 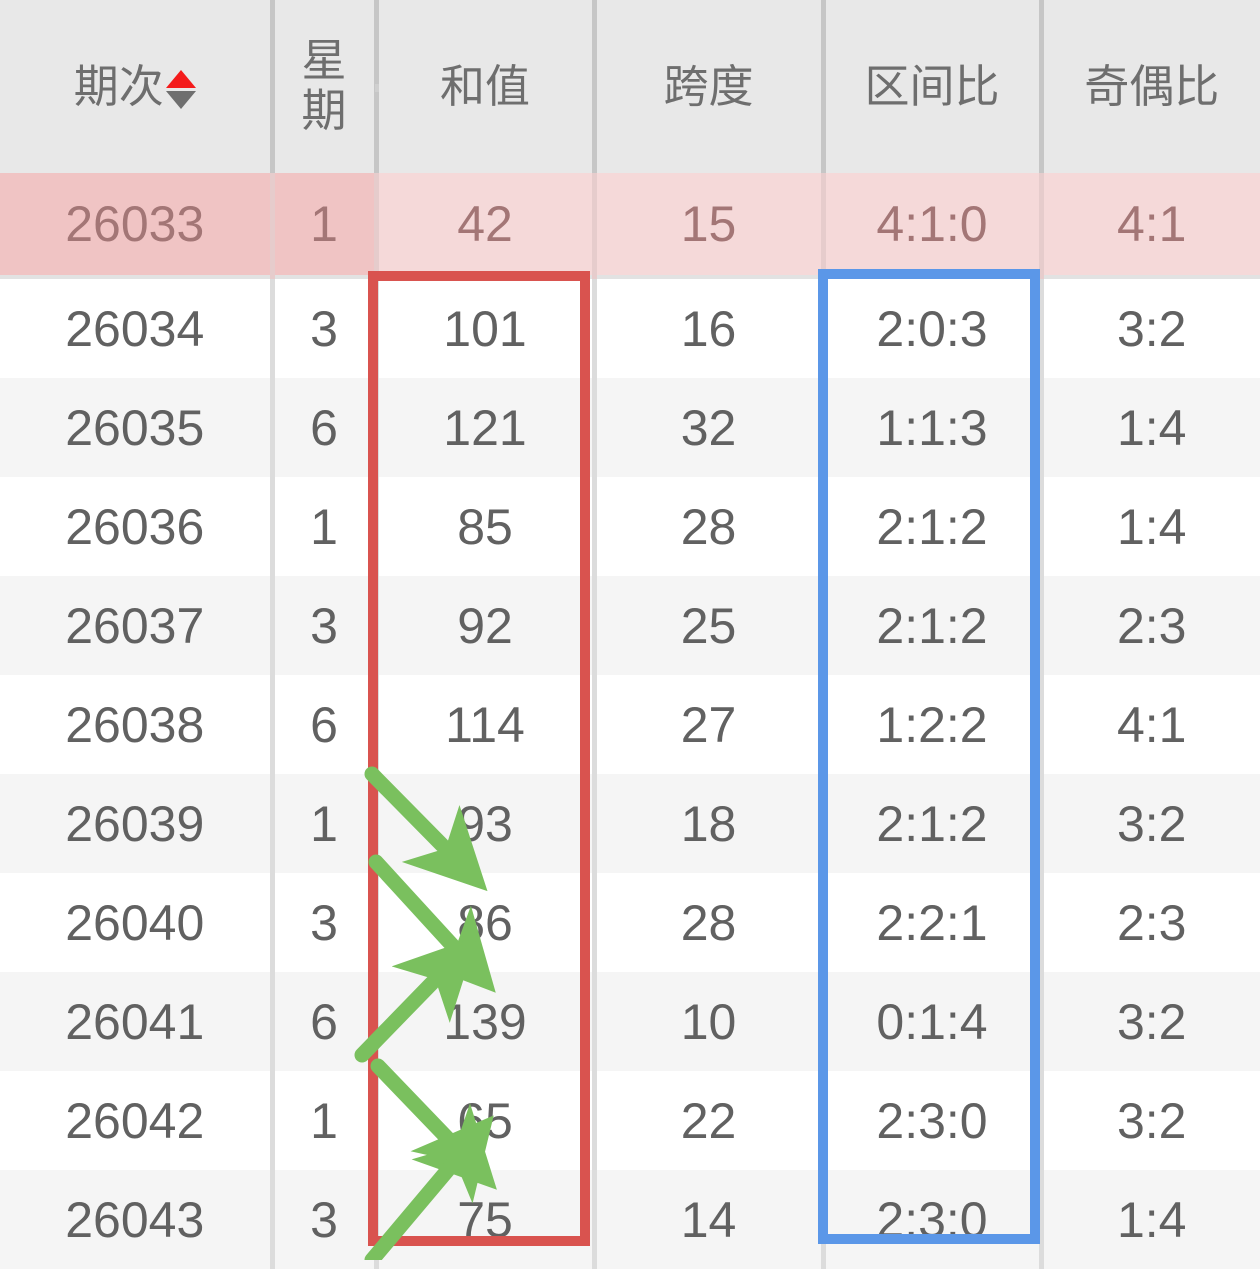 What do you see at coordinates (180, 100) in the screenshot?
I see `sort-descending-icon` at bounding box center [180, 100].